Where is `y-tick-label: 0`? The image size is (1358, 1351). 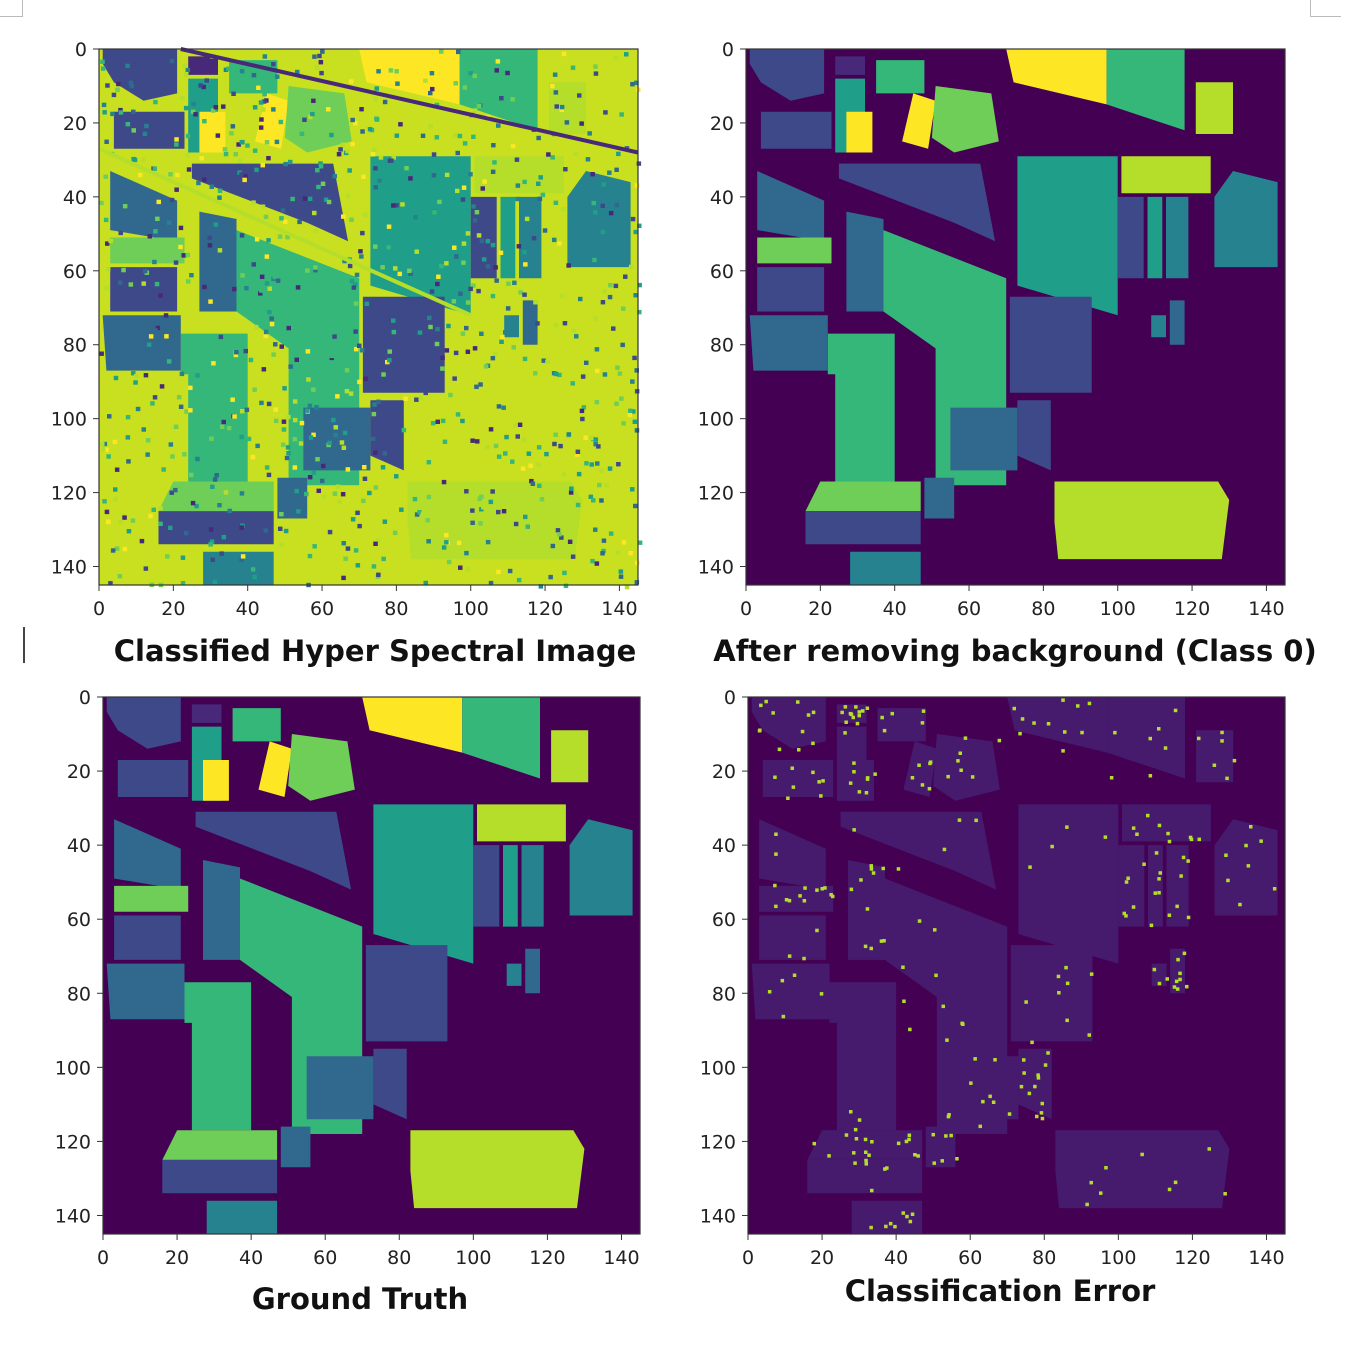 y-tick-label: 0 is located at coordinates (728, 50).